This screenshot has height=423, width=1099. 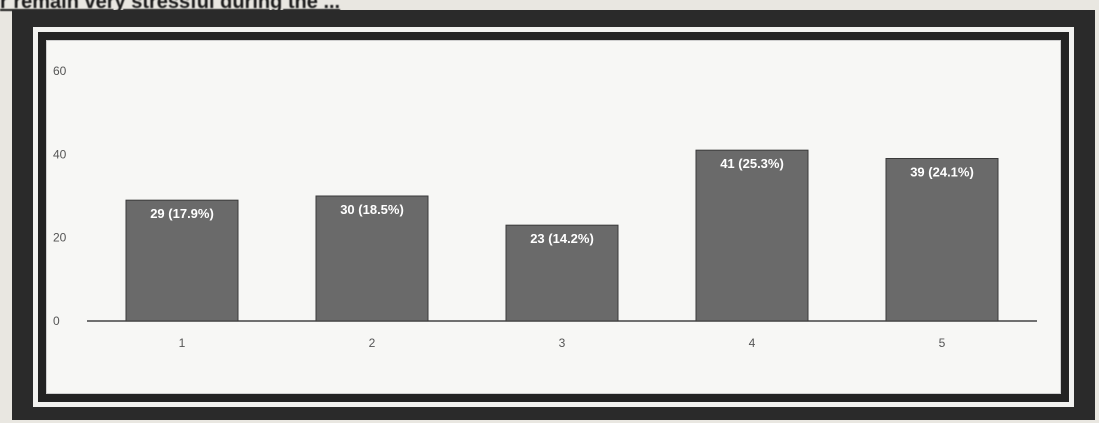 What do you see at coordinates (752, 163) in the screenshot?
I see `bar-data-label: 41 (25.3%)` at bounding box center [752, 163].